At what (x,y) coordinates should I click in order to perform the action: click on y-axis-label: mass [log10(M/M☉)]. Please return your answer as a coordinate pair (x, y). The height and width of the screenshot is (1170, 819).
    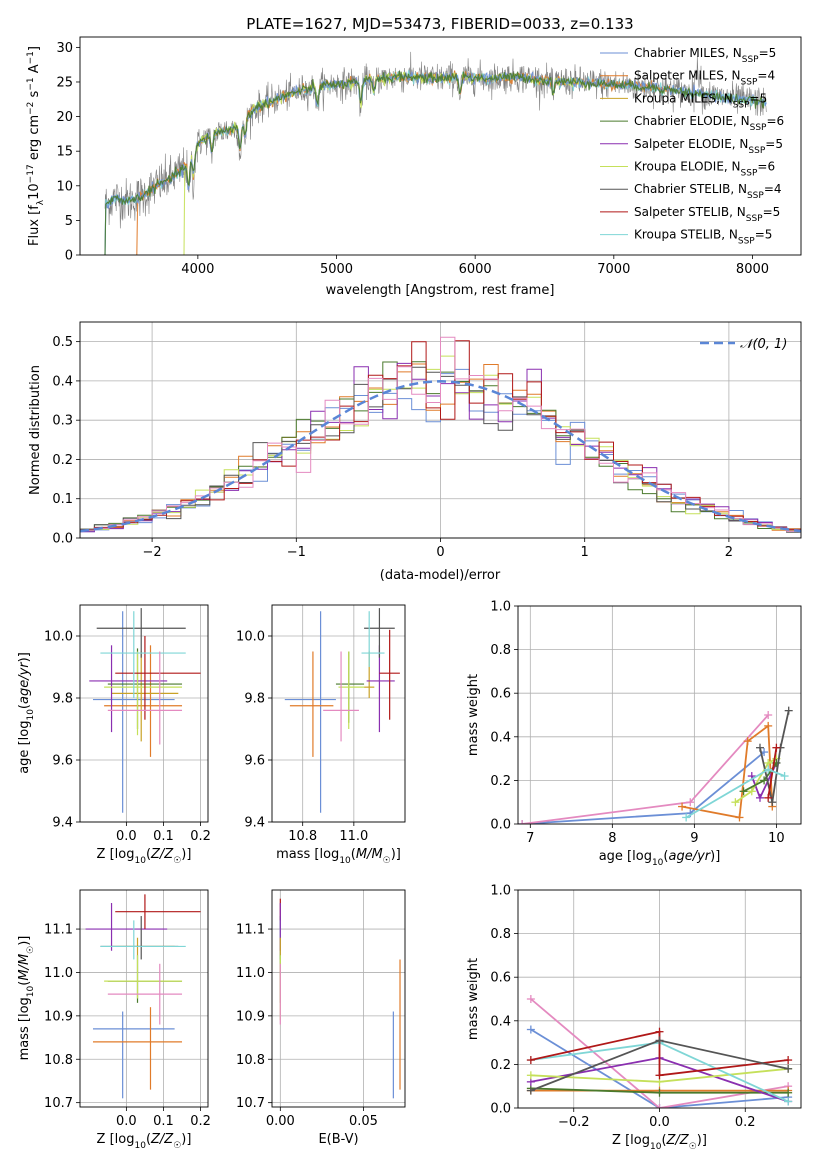
    Looking at the image, I should click on (26, 998).